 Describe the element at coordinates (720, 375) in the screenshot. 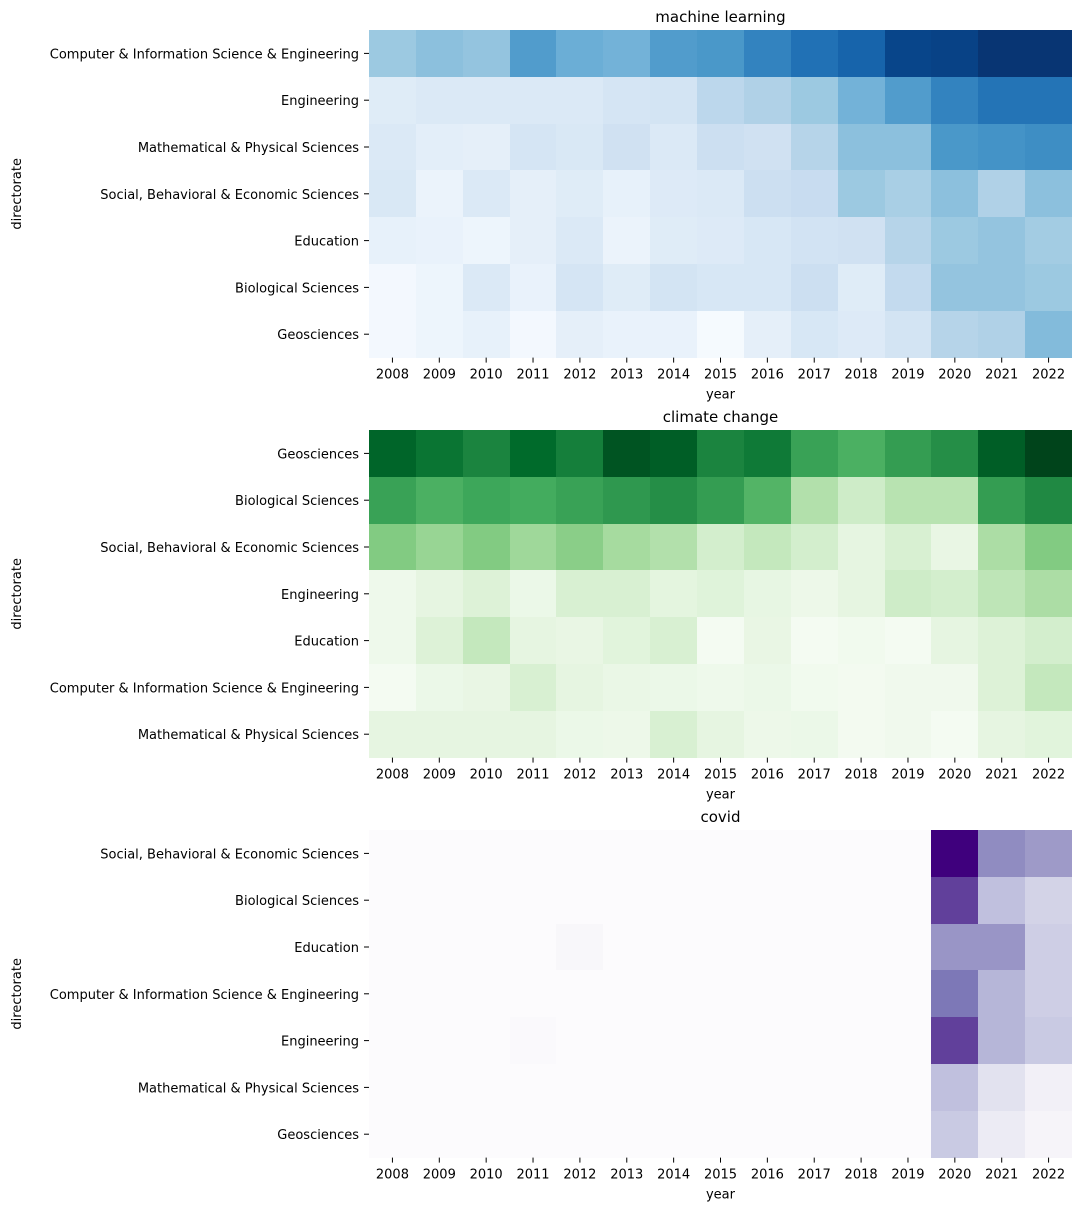

I see `x-tick-label: 2015` at that location.